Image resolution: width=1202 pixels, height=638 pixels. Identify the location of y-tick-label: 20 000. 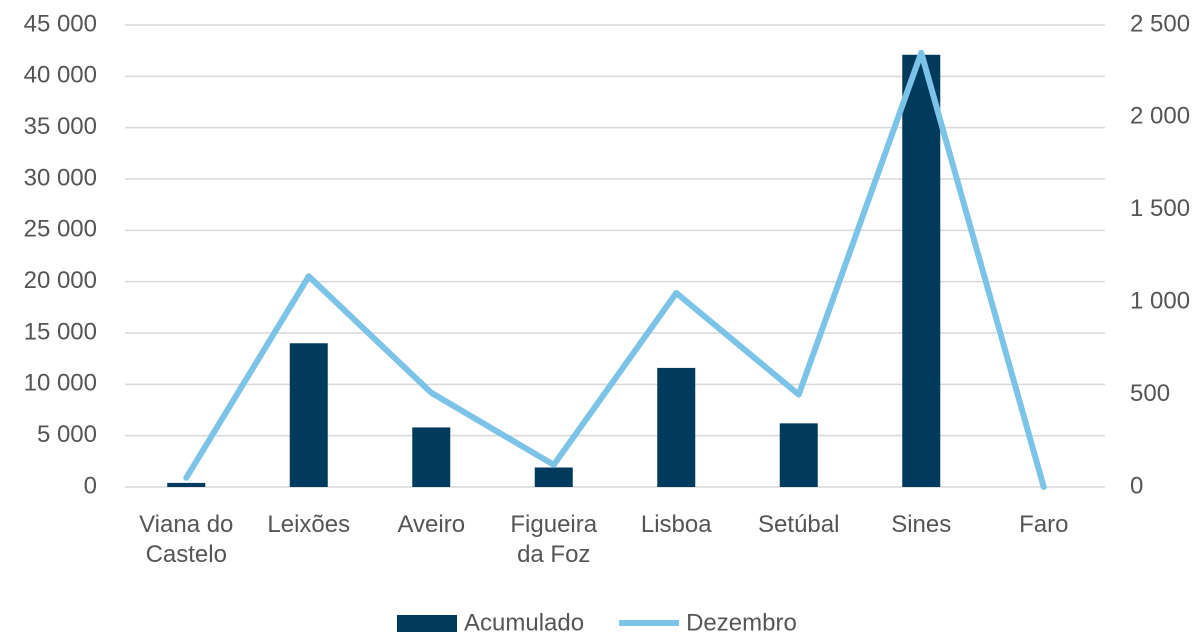
(60, 280).